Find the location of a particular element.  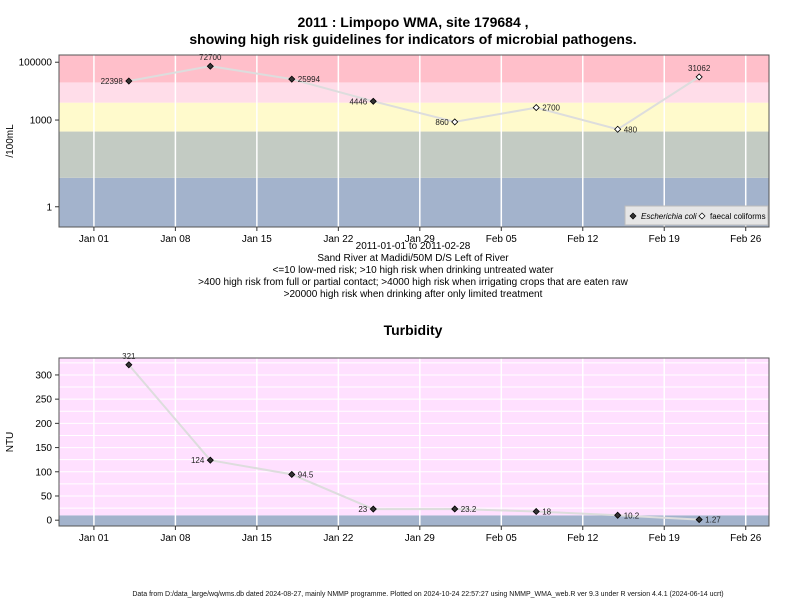

bot-ytick-label-4: 200 is located at coordinates (43, 424).